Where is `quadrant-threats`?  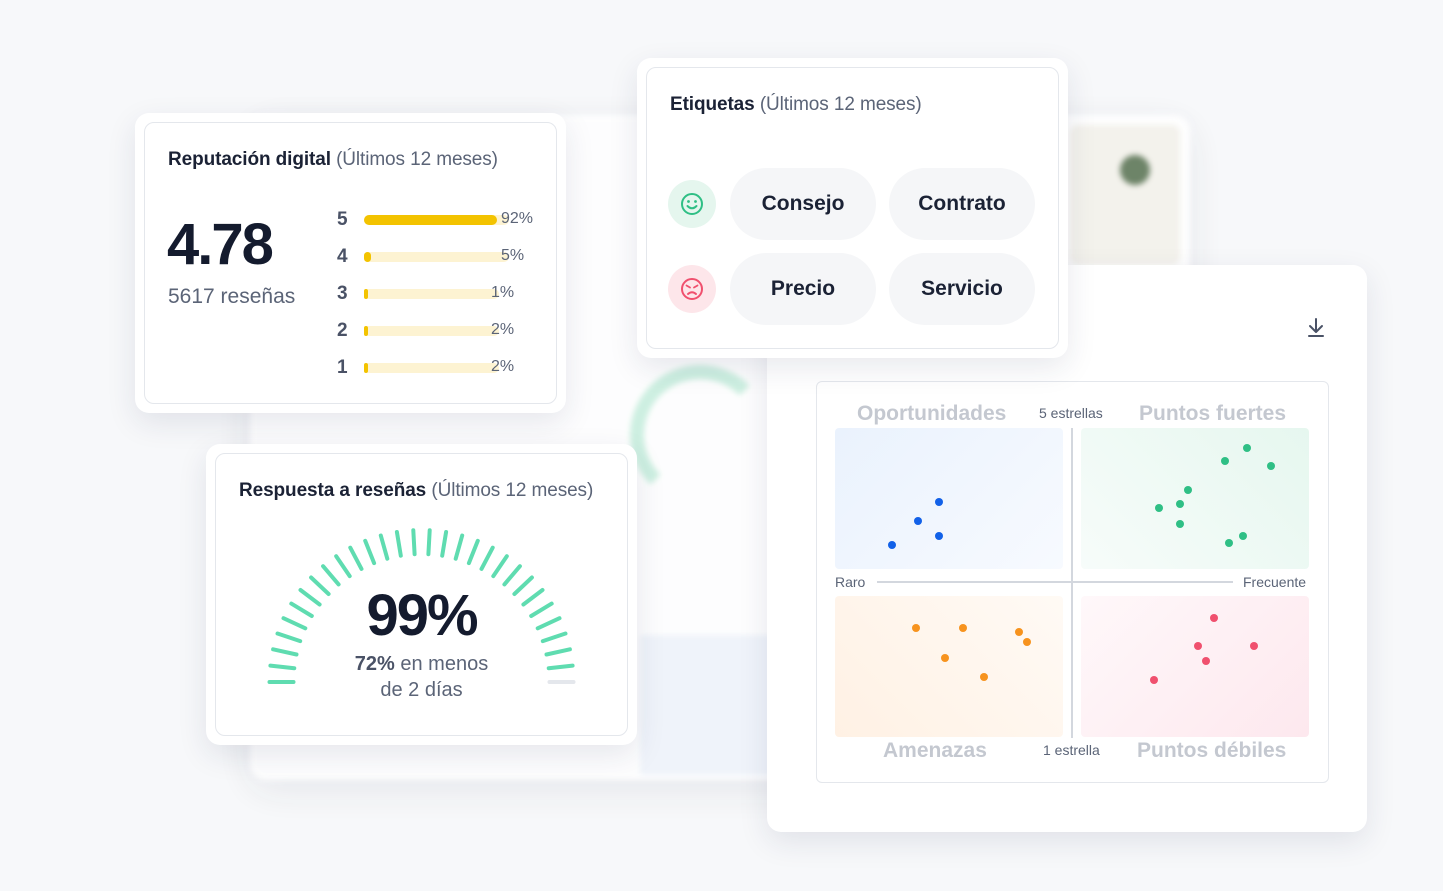 quadrant-threats is located at coordinates (949, 666).